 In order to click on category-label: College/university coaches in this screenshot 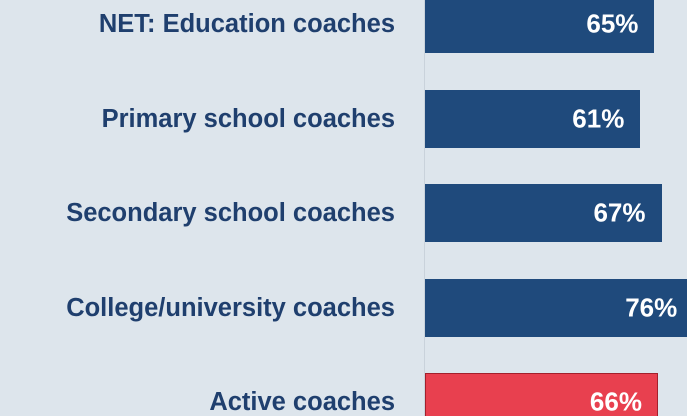, I will do `click(230, 307)`.